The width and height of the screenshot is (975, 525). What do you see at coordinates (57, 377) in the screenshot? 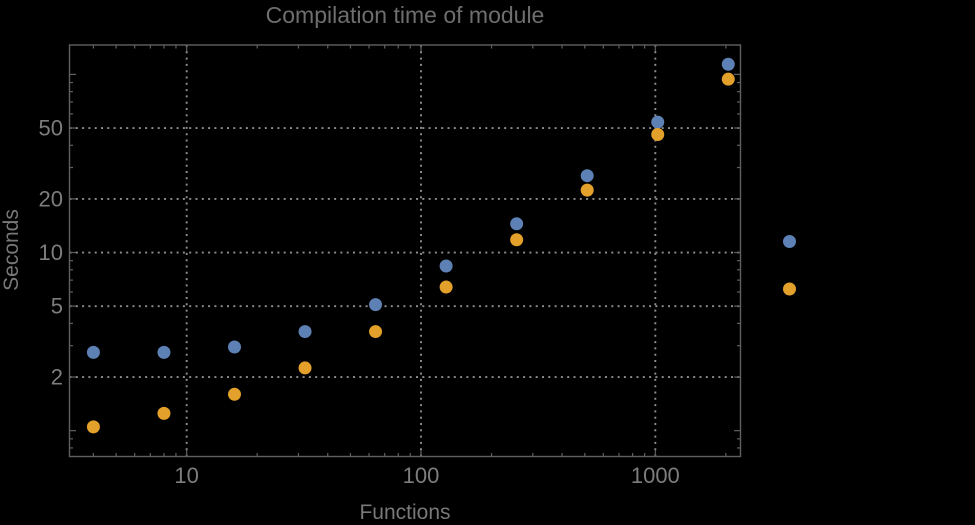
I see `y-tick-label: 2` at bounding box center [57, 377].